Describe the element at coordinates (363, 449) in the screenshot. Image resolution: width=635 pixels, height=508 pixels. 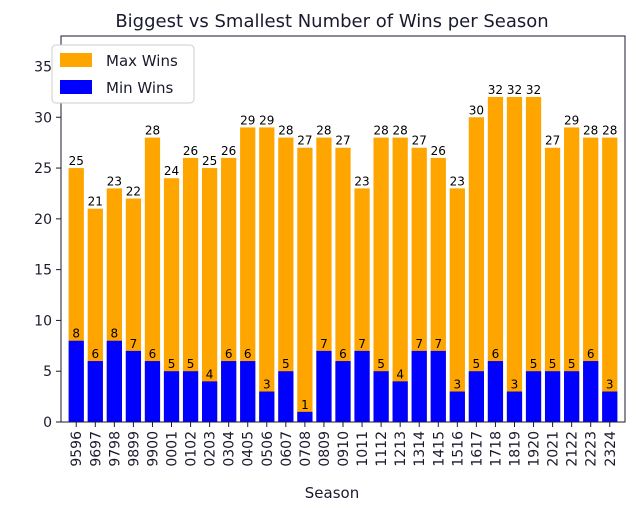
I see `x-tick-label: 1011` at that location.